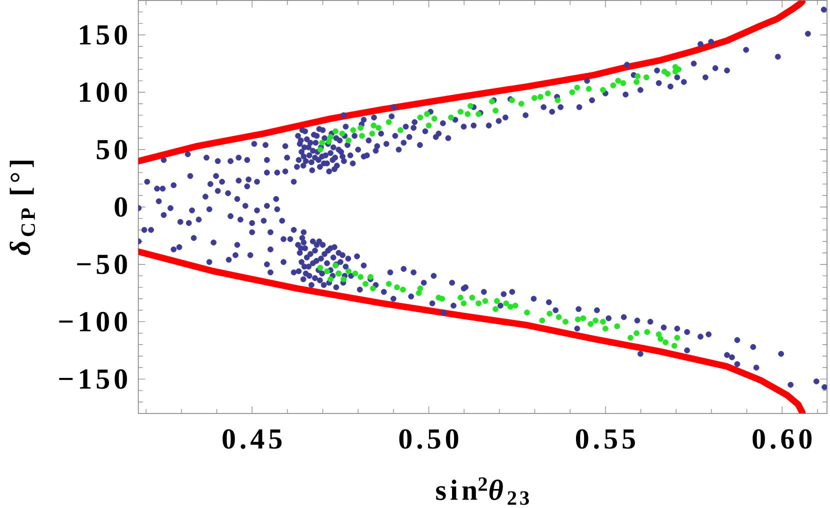 This screenshot has width=830, height=508. Describe the element at coordinates (605, 439) in the screenshot. I see `x-tick-label: 0.55` at that location.